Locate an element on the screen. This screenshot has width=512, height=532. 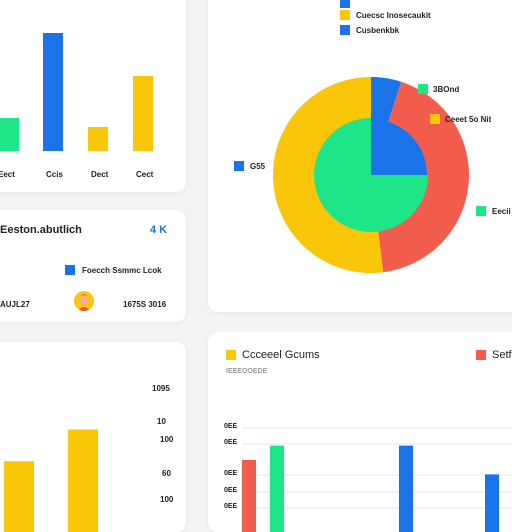
avatar-face-icon is located at coordinates (84, 302).